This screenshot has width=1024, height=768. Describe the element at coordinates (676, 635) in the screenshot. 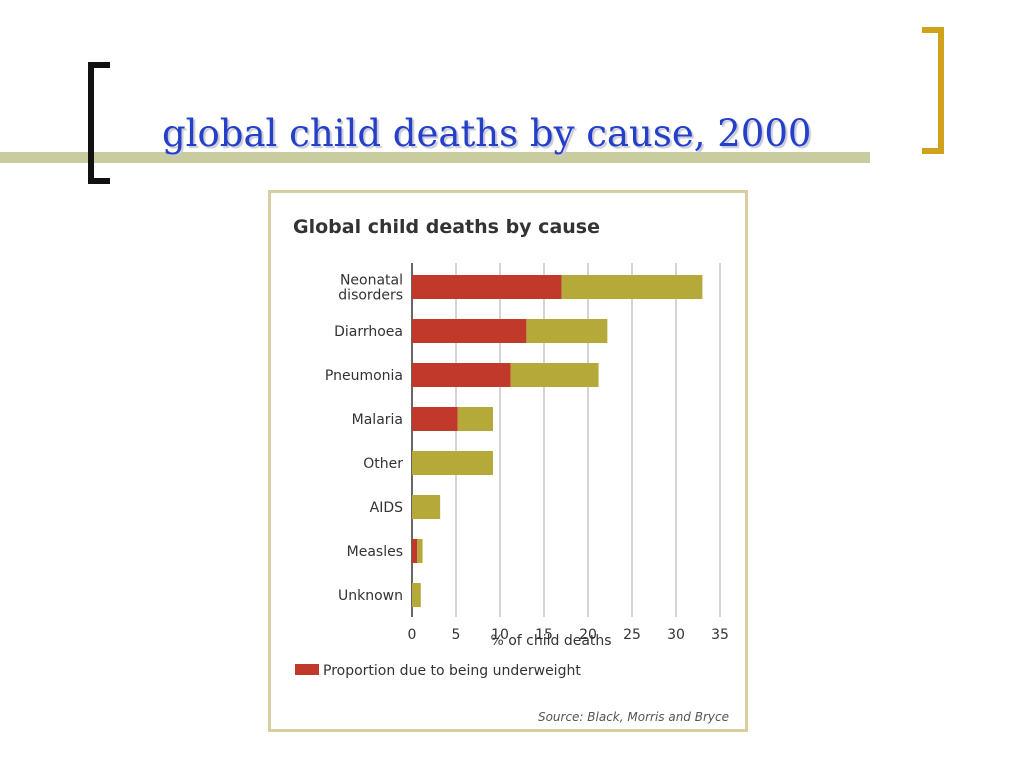

I see `x-tick-label: 30` at that location.